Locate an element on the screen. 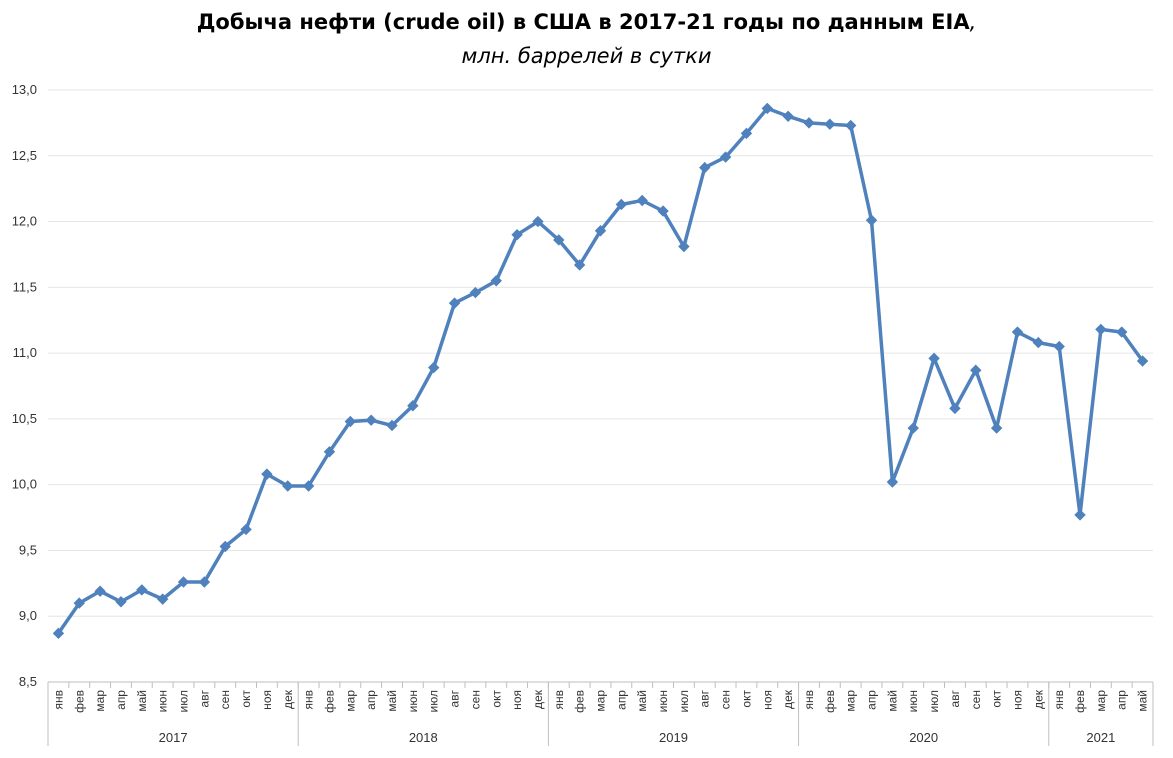  y-tick-label: 9,5 is located at coordinates (28, 549).